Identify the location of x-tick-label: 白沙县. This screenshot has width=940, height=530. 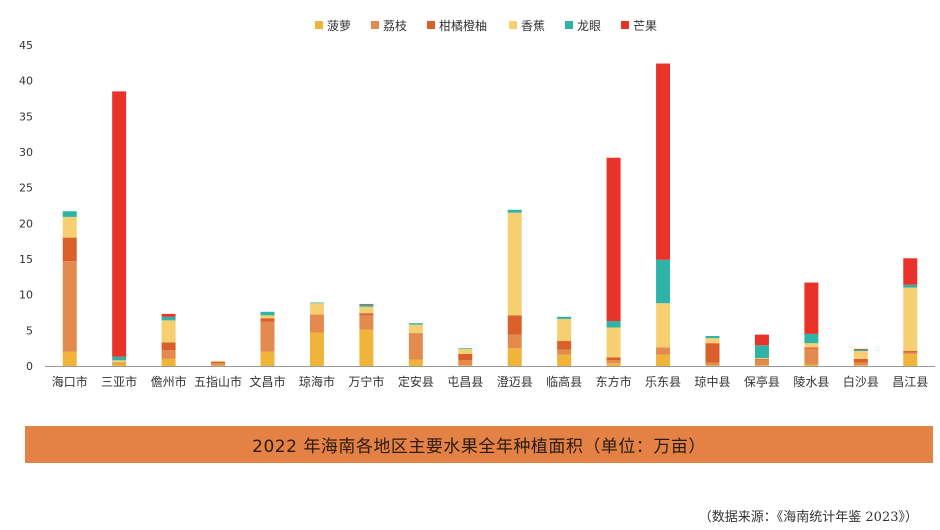
(861, 381).